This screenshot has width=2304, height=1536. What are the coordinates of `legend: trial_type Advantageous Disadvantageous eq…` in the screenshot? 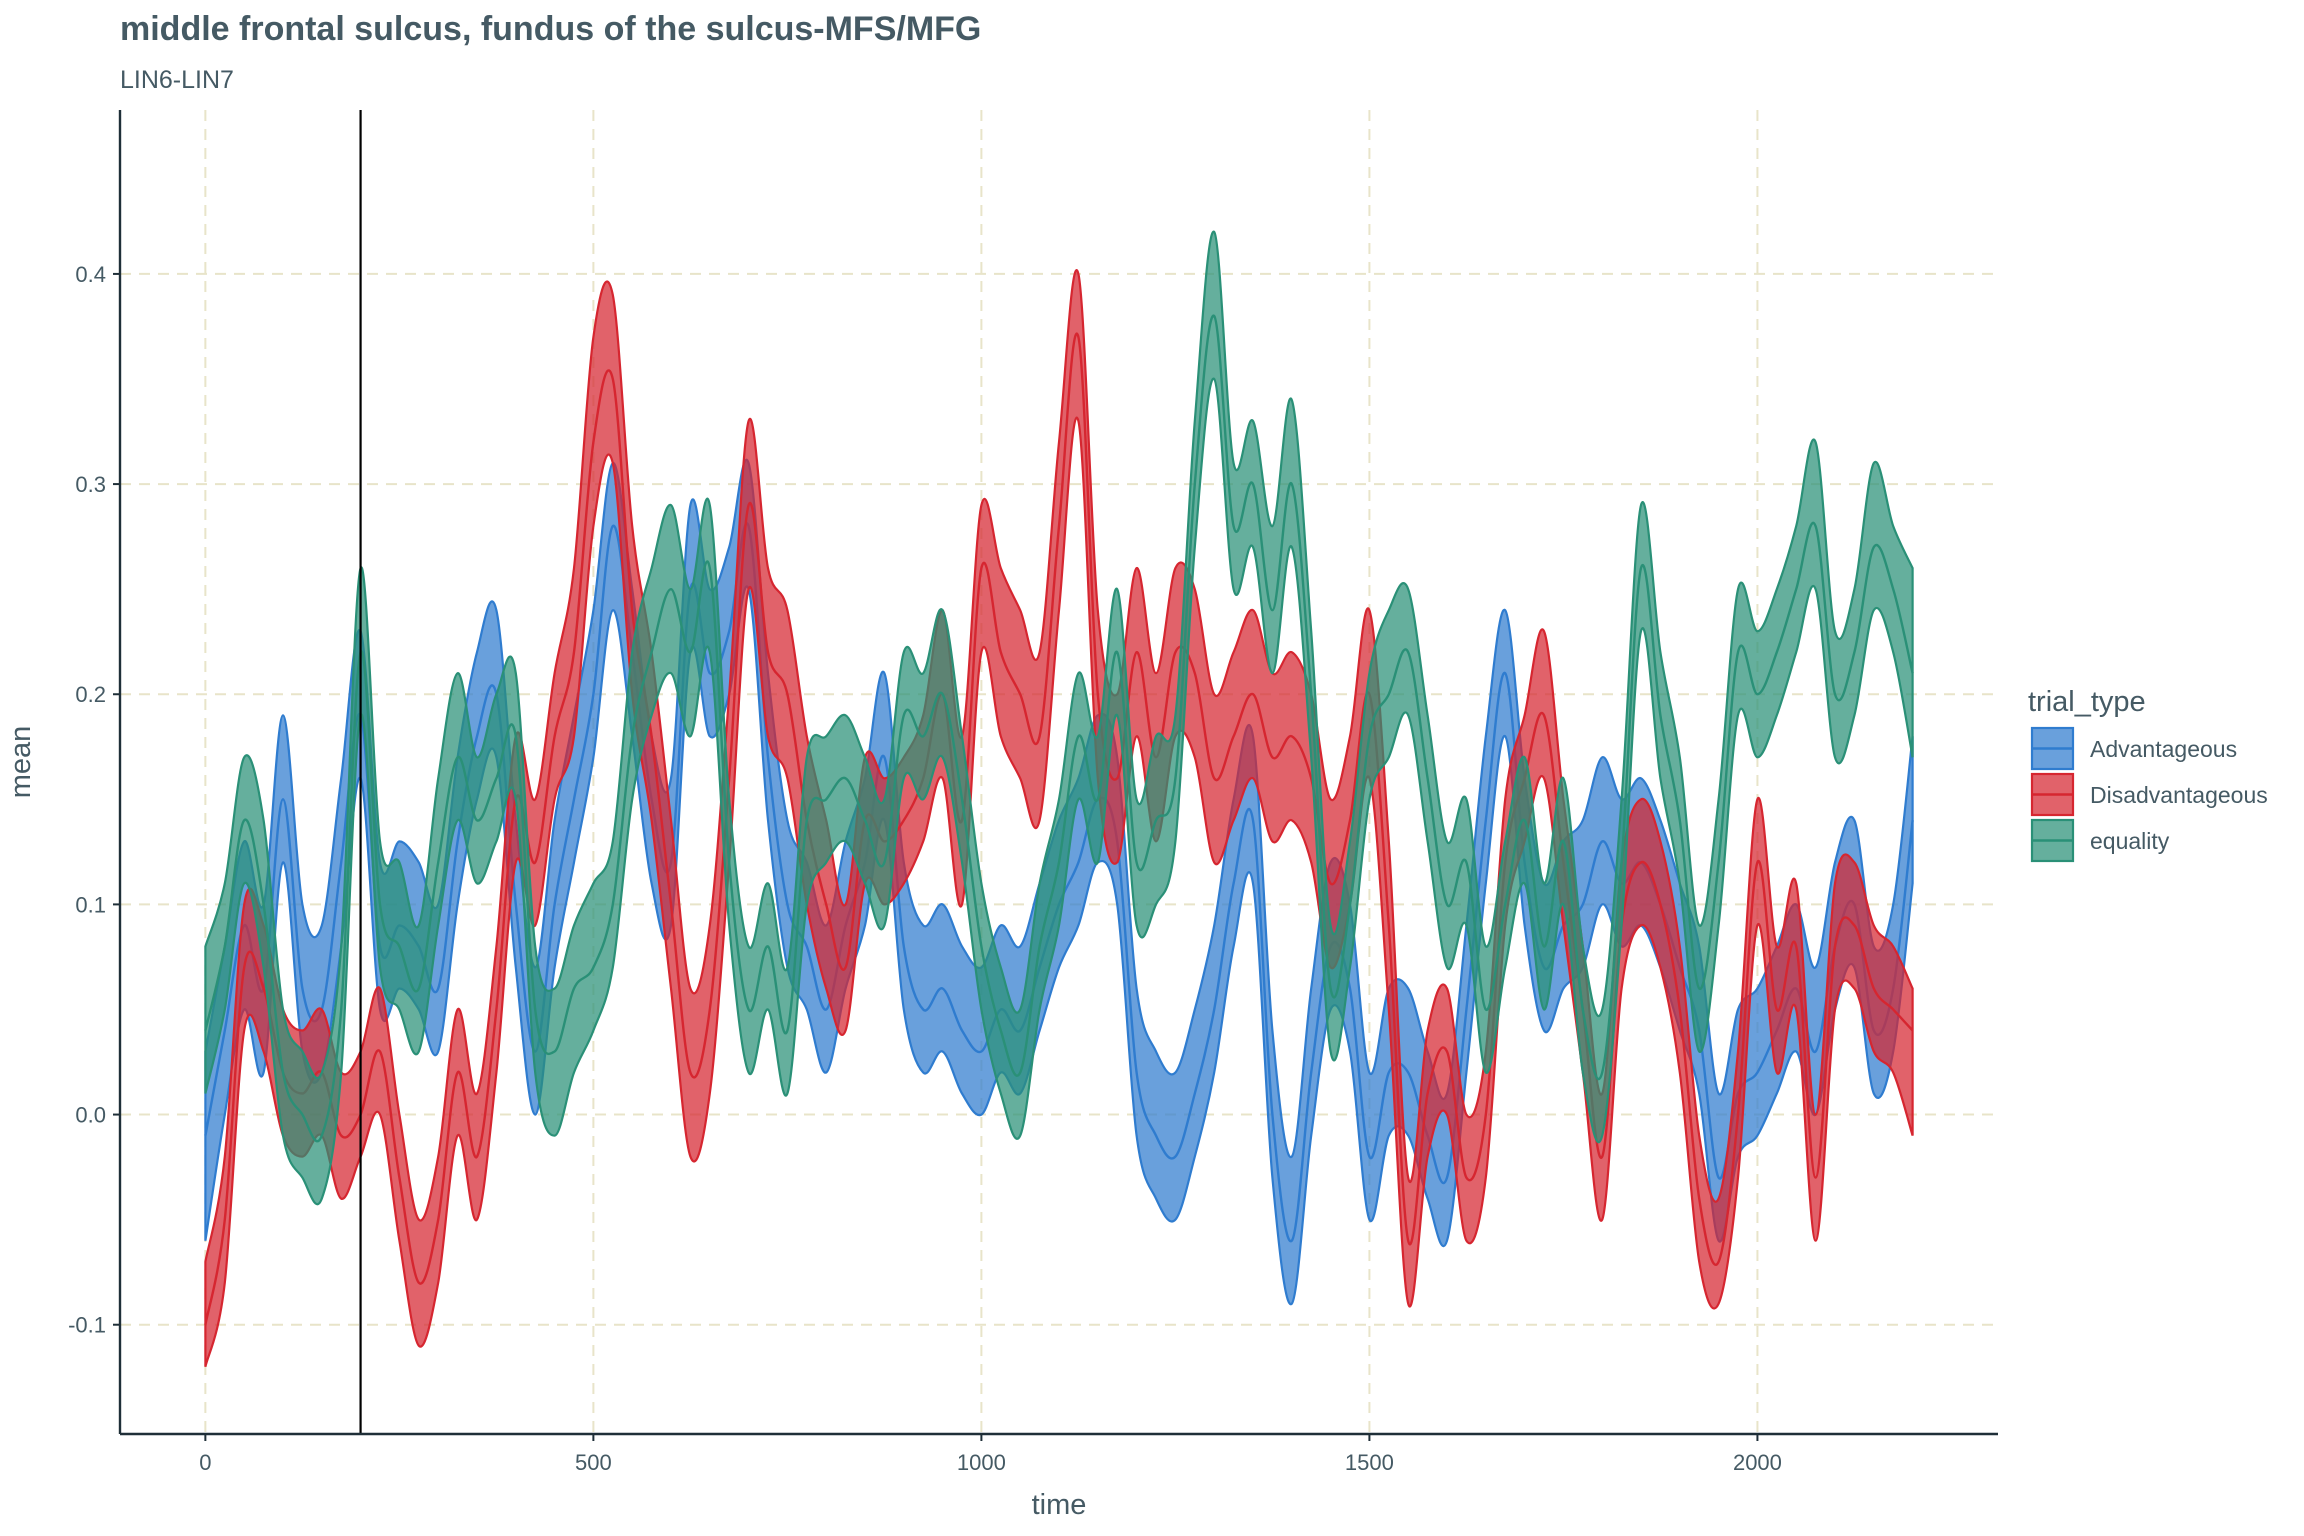 It's located at (2148, 774).